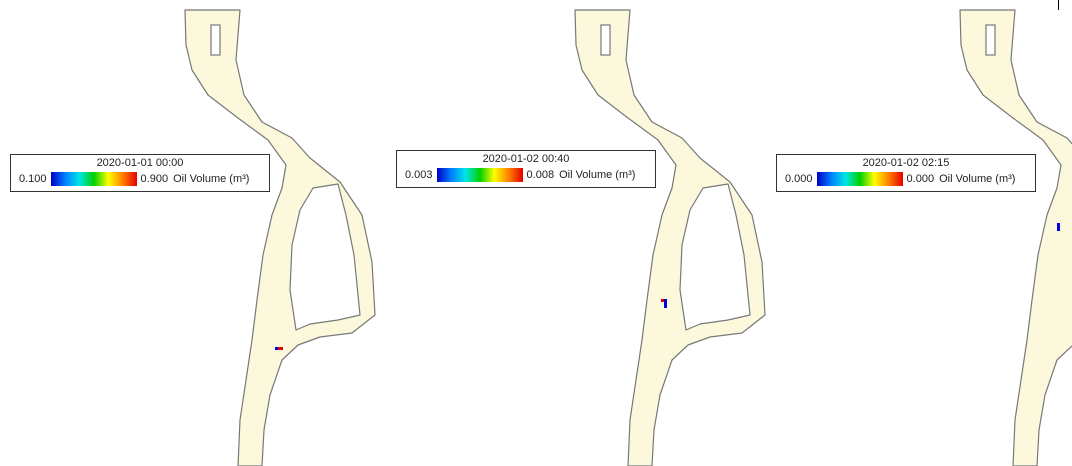 This screenshot has width=1072, height=466. Describe the element at coordinates (526, 159) in the screenshot. I see `legend-timestamp: 2020-01-02 00:40` at that location.